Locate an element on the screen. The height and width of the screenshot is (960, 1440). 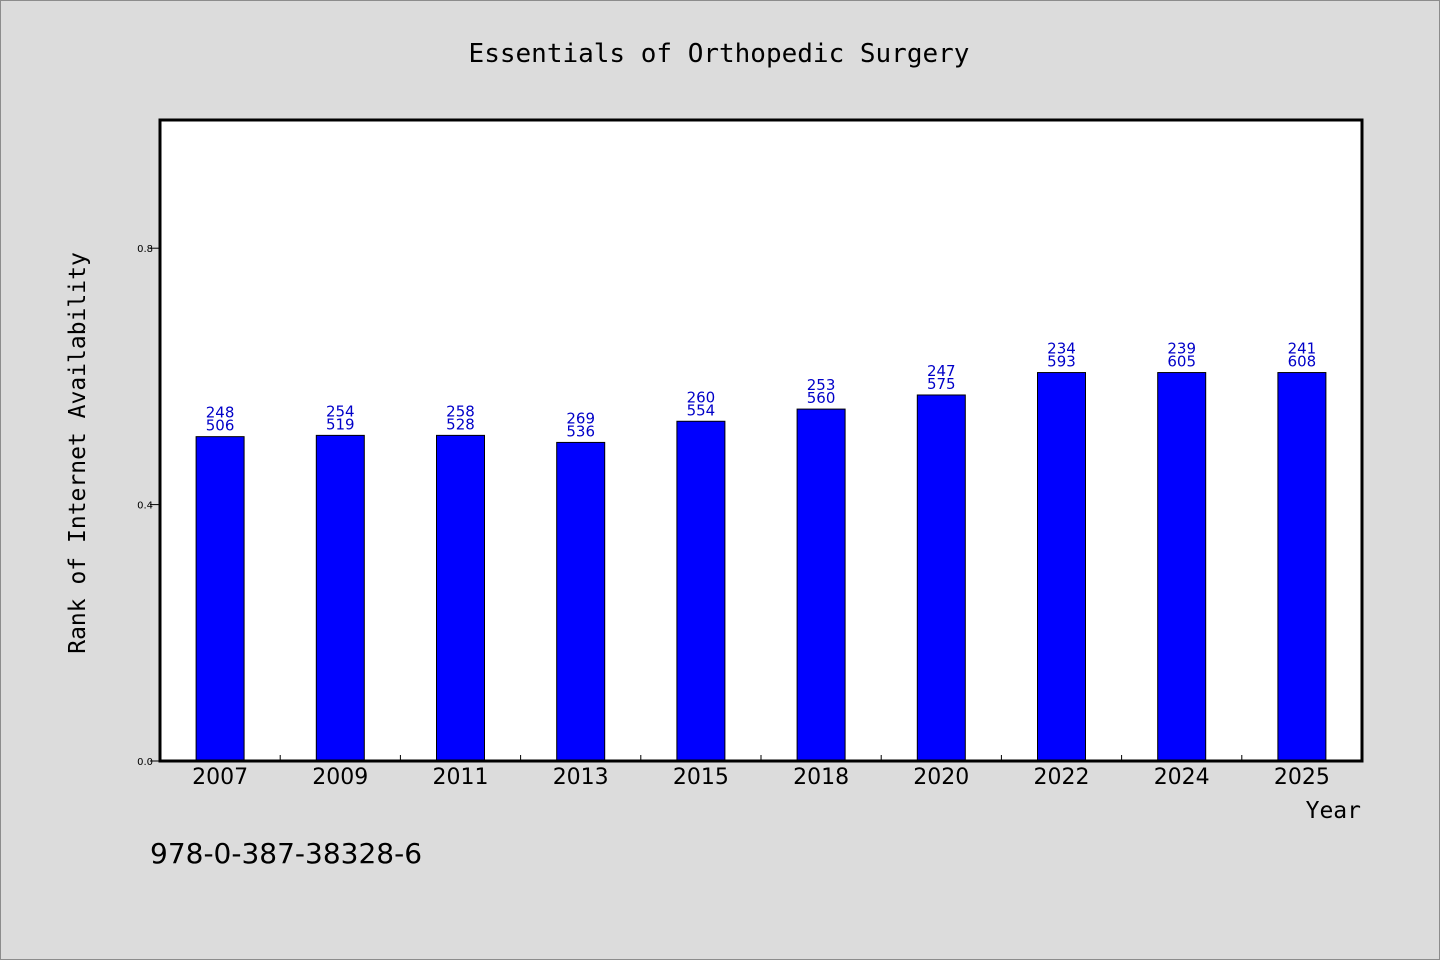
x-tick-label: 2018 is located at coordinates (821, 777).